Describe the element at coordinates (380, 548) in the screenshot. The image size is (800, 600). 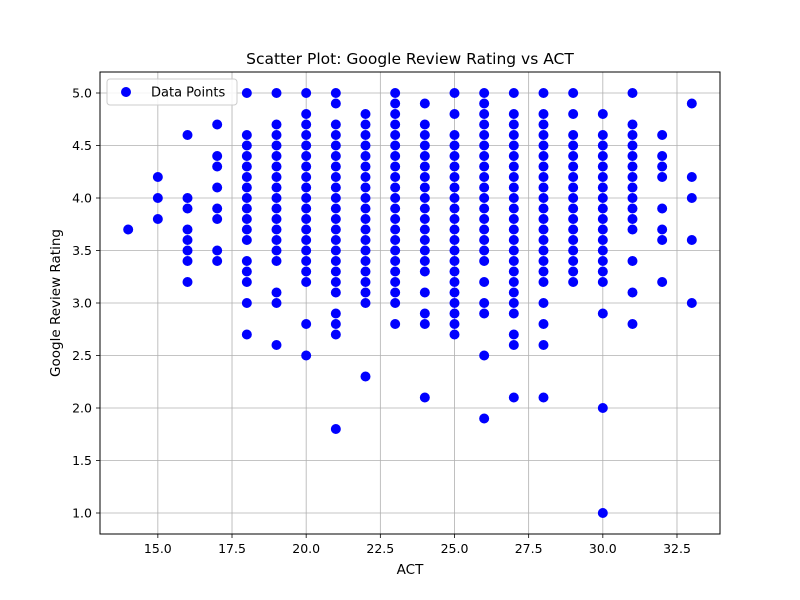
I see `x-tick-label: 22.5` at that location.